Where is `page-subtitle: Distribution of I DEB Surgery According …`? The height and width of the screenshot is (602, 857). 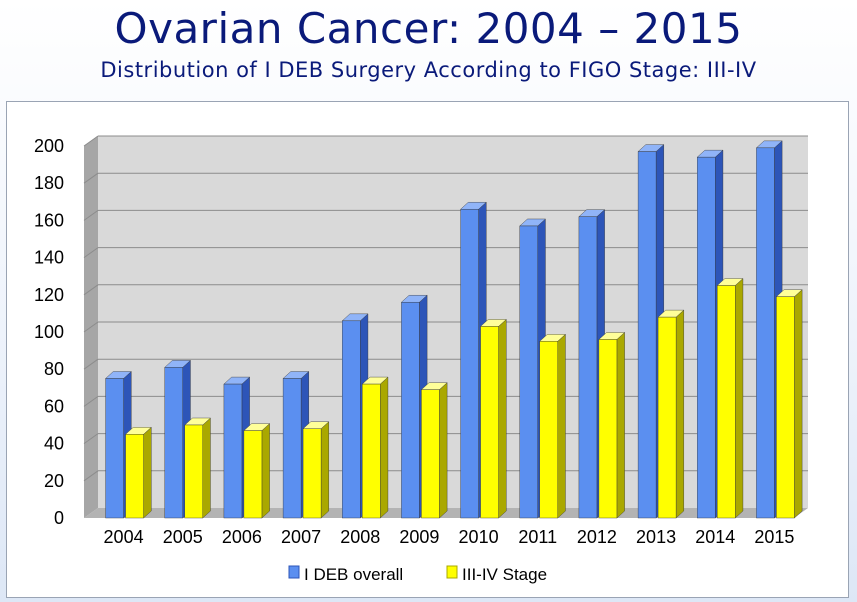 page-subtitle: Distribution of I DEB Surgery According … is located at coordinates (428, 70).